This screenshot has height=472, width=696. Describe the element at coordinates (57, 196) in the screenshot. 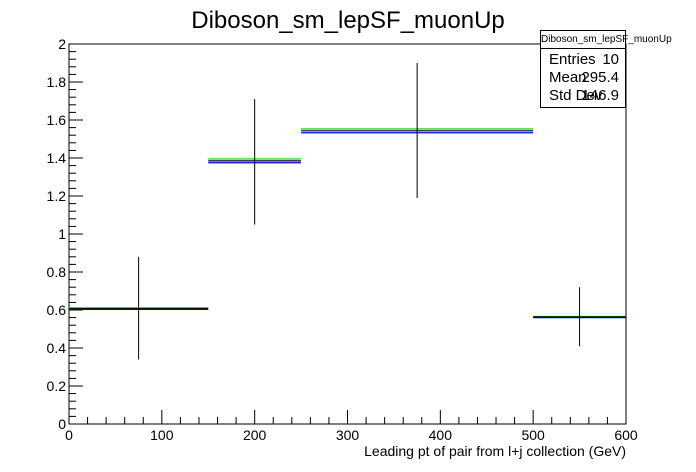

I see `y-tick-label: 1.2` at that location.